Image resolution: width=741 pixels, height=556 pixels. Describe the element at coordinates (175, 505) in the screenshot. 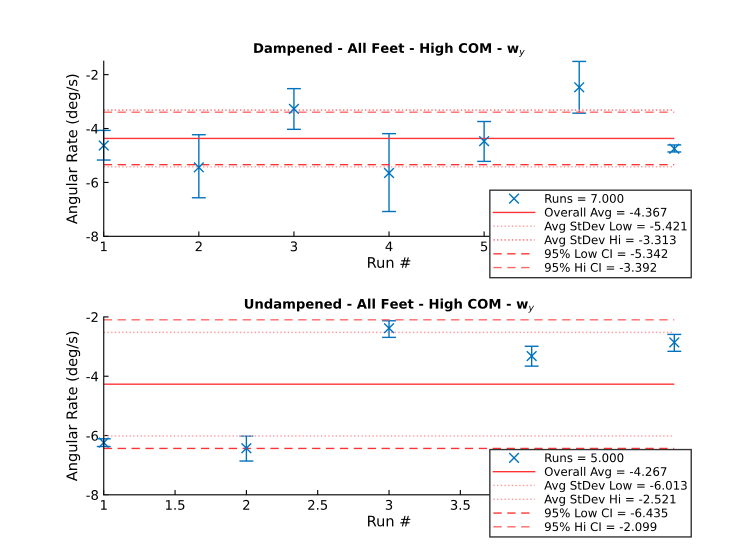

I see `x-tick-label: 1.5` at that location.